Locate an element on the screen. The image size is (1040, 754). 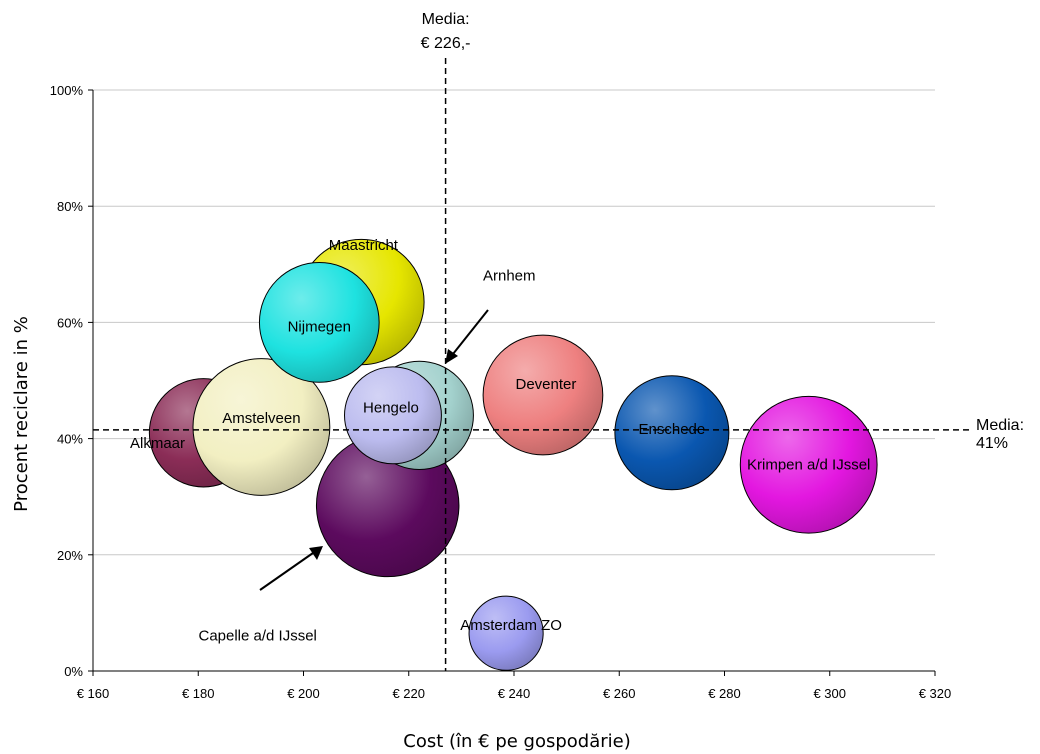
bubble-label-deventer: Deventer is located at coordinates (546, 384).